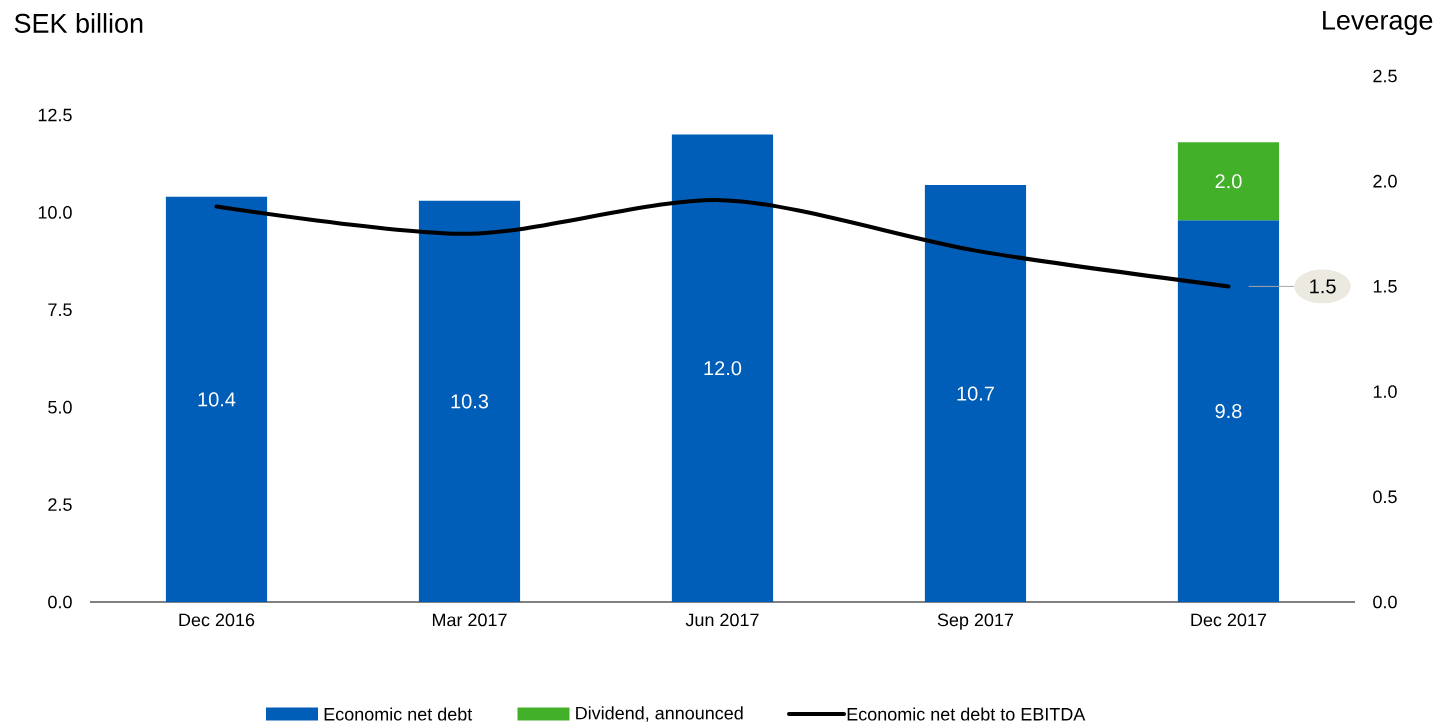 This screenshot has width=1441, height=725. What do you see at coordinates (1385, 497) in the screenshot?
I see `y2-tick-label: 0.5` at bounding box center [1385, 497].